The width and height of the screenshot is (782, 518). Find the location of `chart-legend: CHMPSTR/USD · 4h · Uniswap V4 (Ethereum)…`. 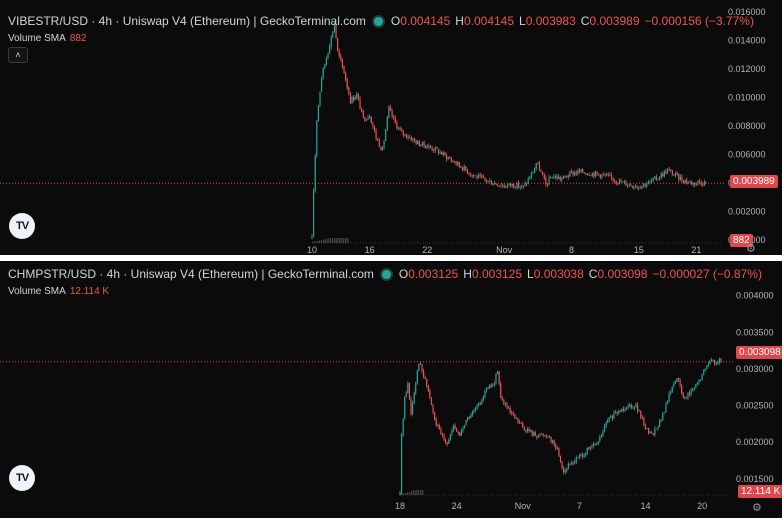

chart-legend: CHMPSTR/USD · 4h · Uniswap V4 (Ethereum)… is located at coordinates (385, 274).